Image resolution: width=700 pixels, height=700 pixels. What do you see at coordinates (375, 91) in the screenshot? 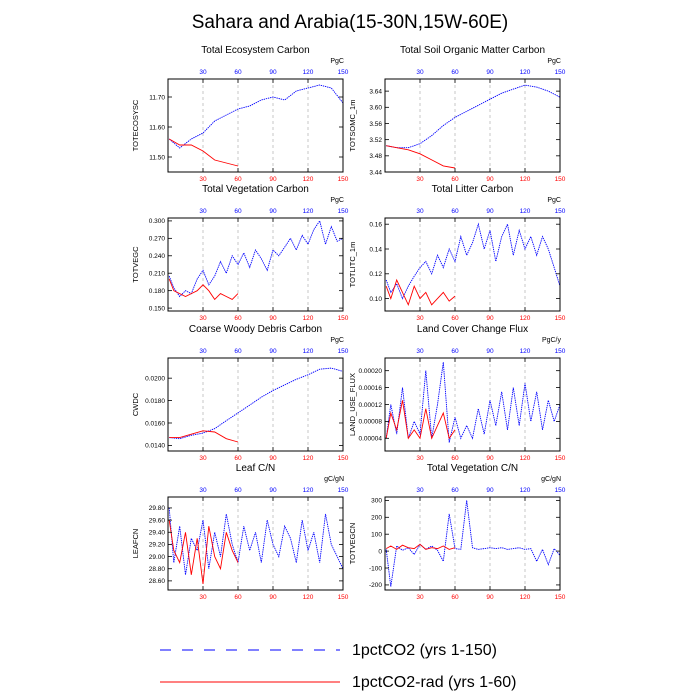
I see `y-tick-label: 3.64` at bounding box center [375, 91].